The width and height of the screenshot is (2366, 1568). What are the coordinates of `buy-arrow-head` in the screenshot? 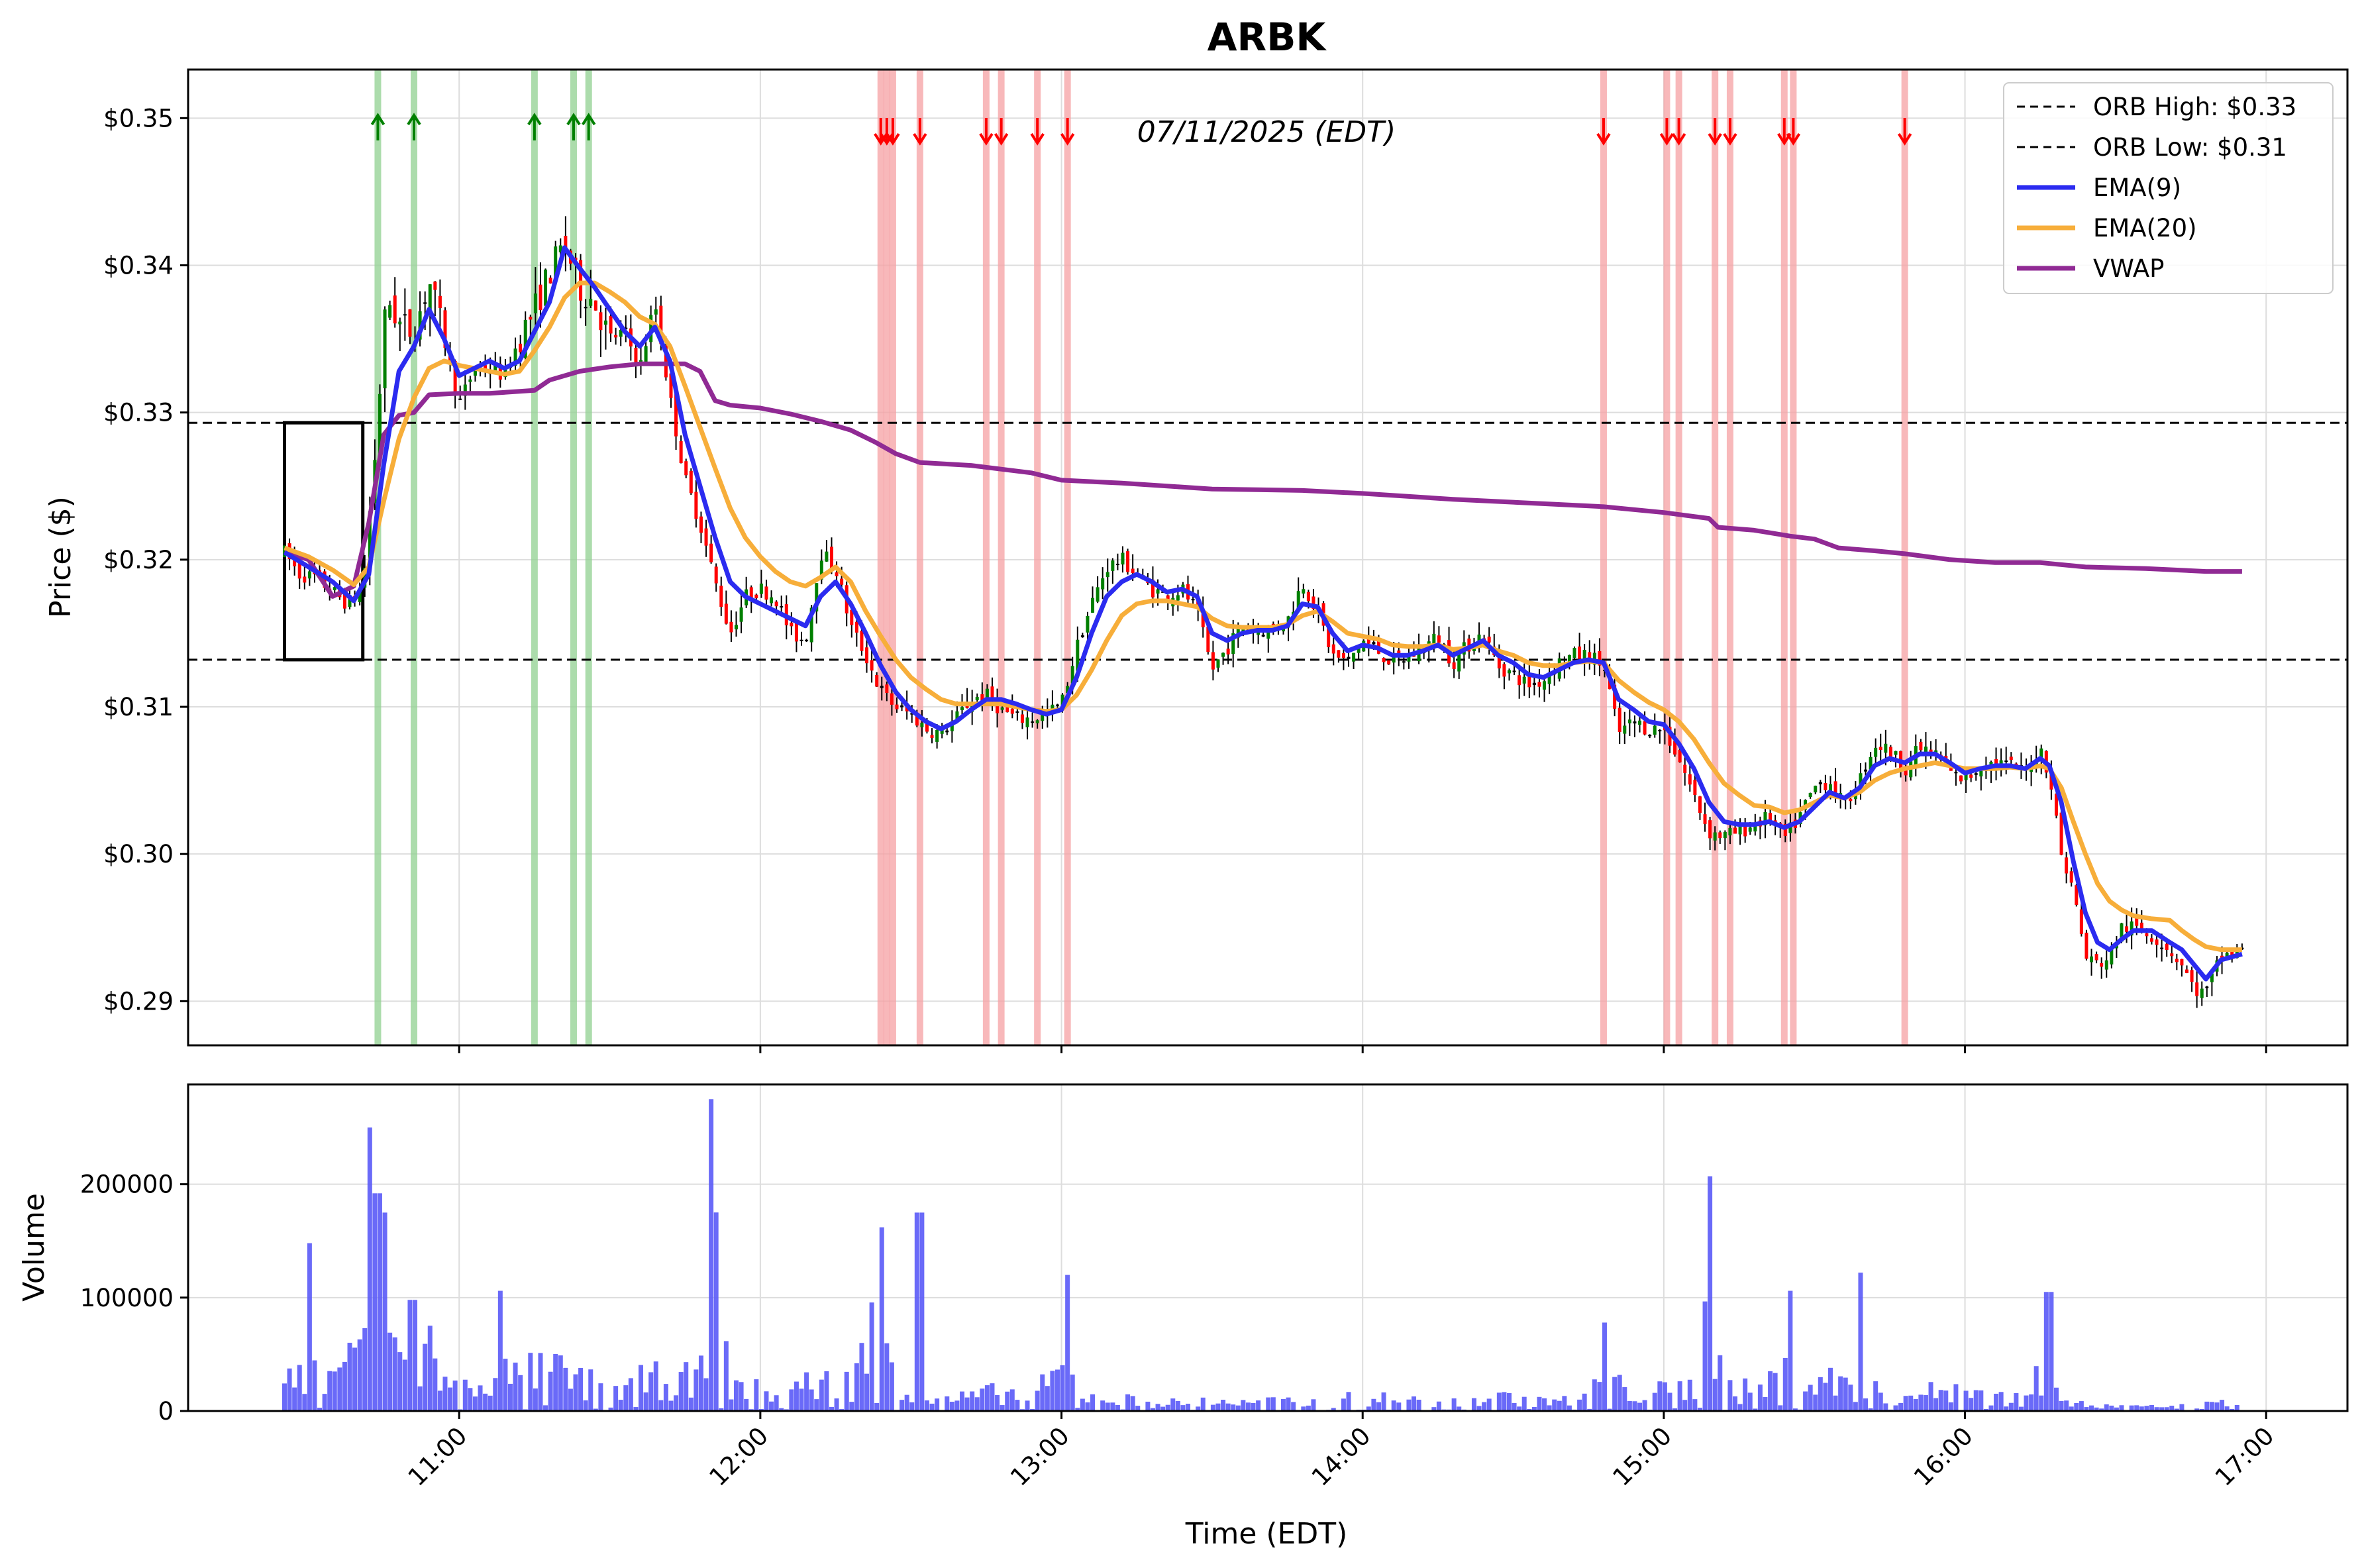 It's located at (378, 119).